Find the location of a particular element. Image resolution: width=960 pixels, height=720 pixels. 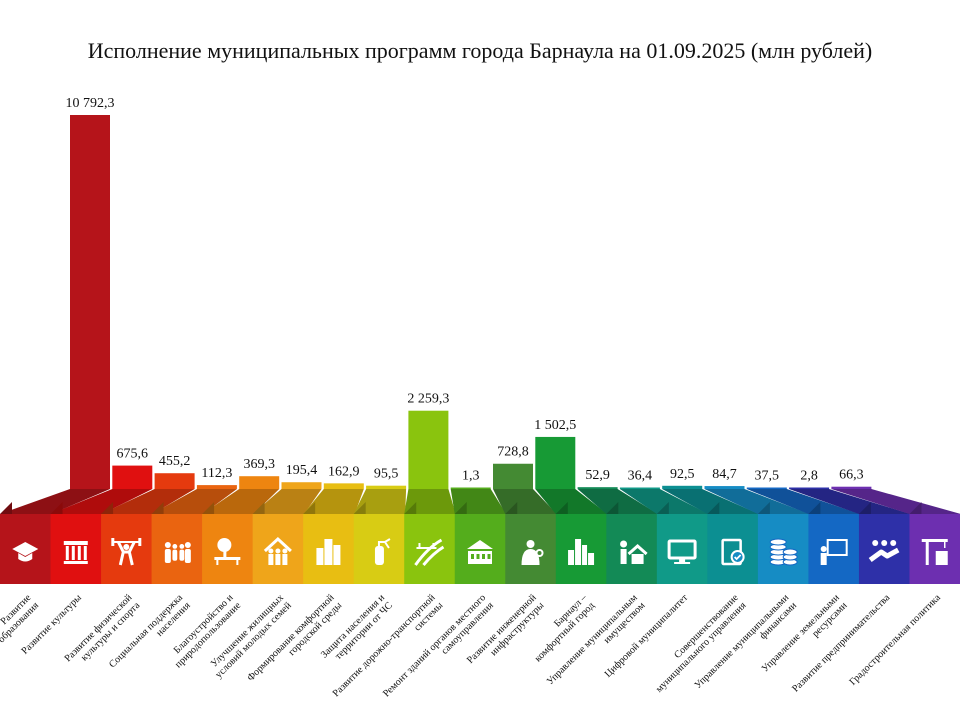

bar-value-label-2: 675,6 is located at coordinates (133, 454).